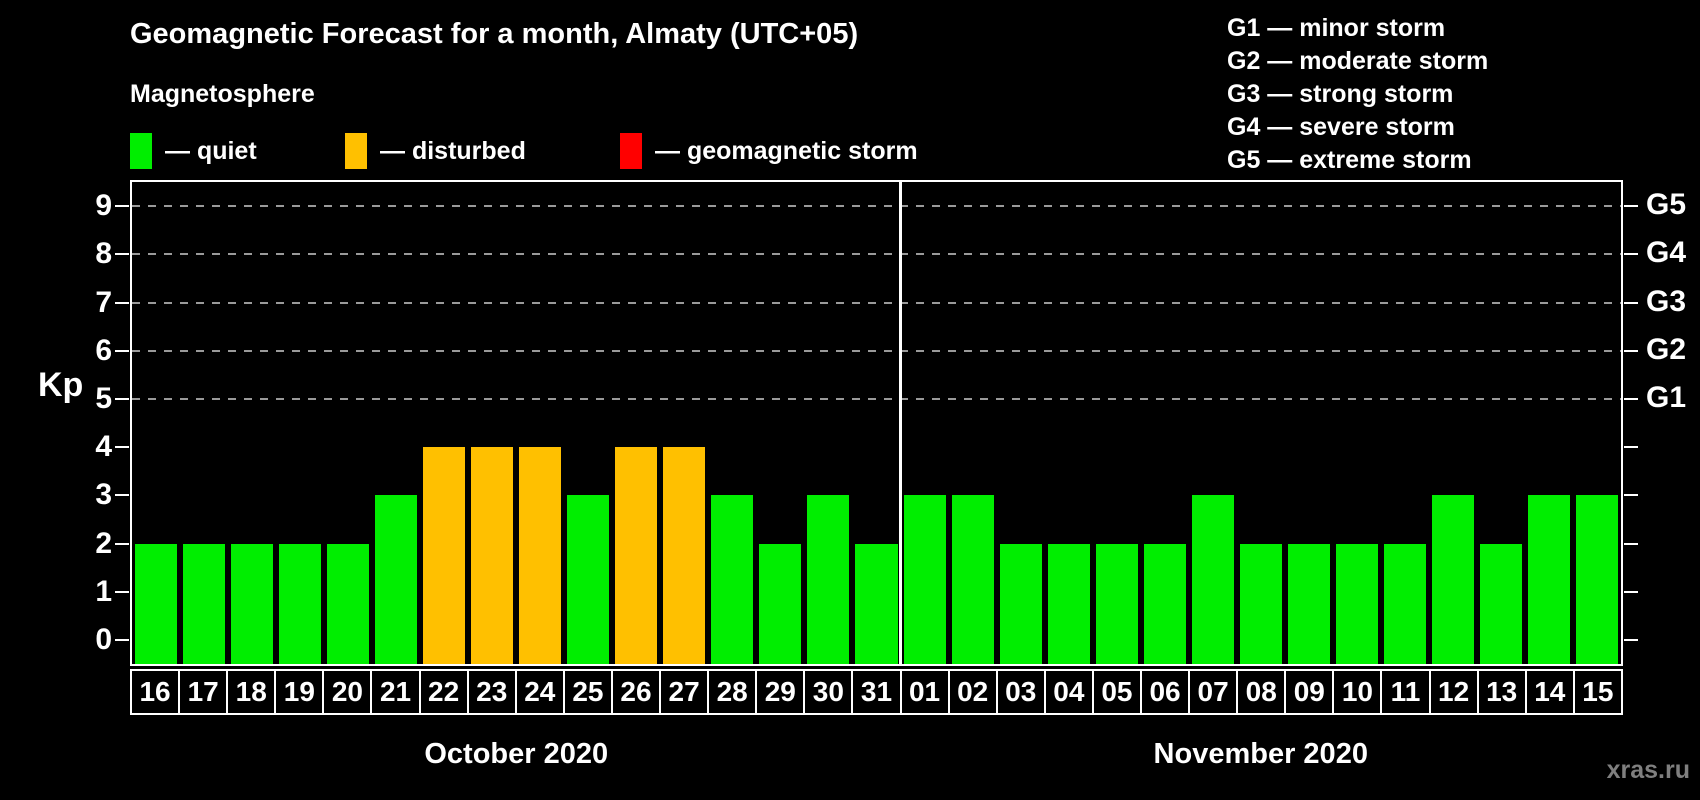 The width and height of the screenshot is (1700, 800). What do you see at coordinates (587, 692) in the screenshot?
I see `date-cell-25: 25` at bounding box center [587, 692].